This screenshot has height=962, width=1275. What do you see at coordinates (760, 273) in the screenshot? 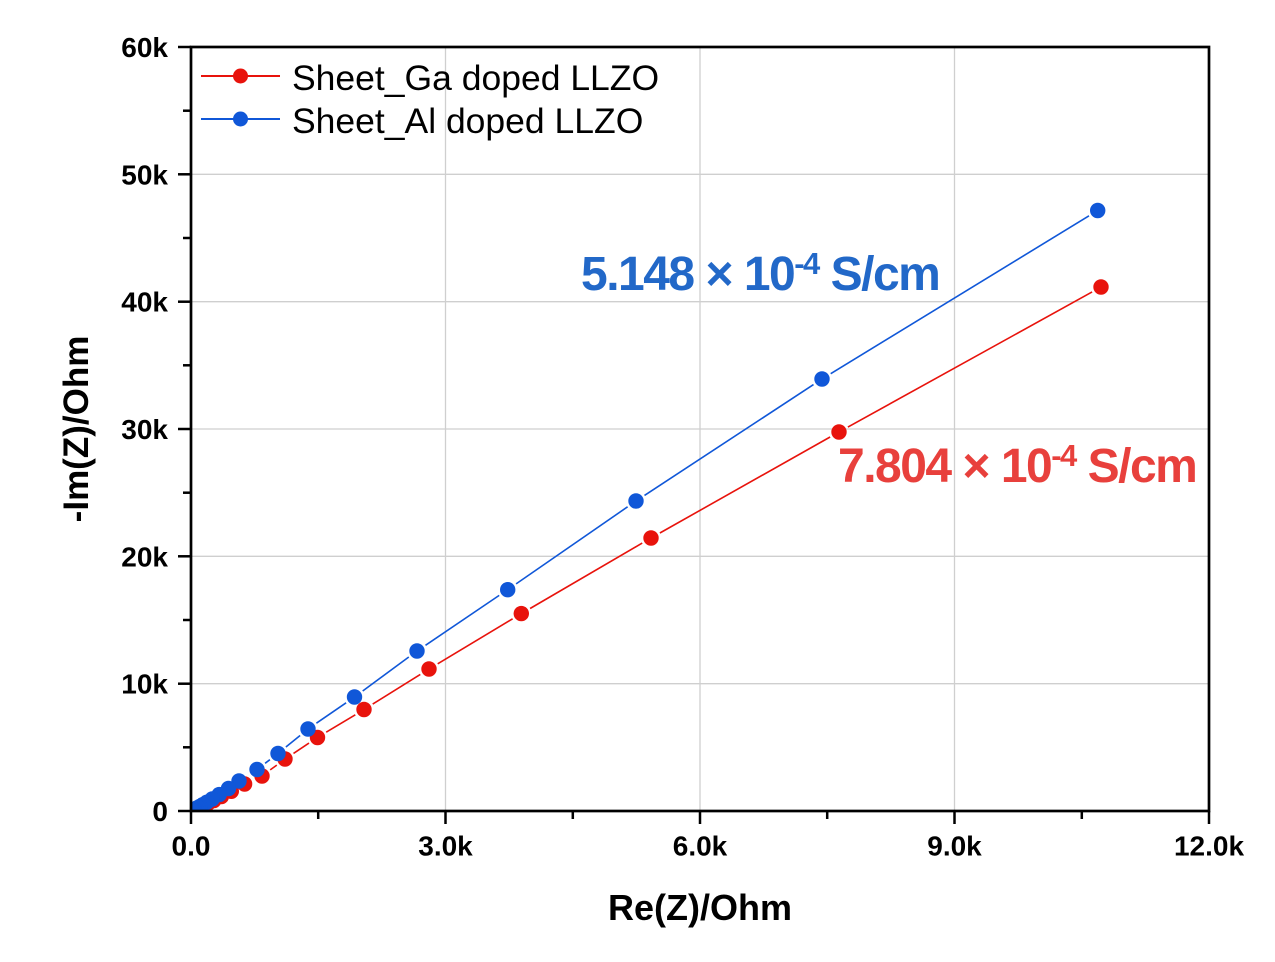
I see `svg-text: 5.148 × 10-4 S/cm` at bounding box center [760, 273].